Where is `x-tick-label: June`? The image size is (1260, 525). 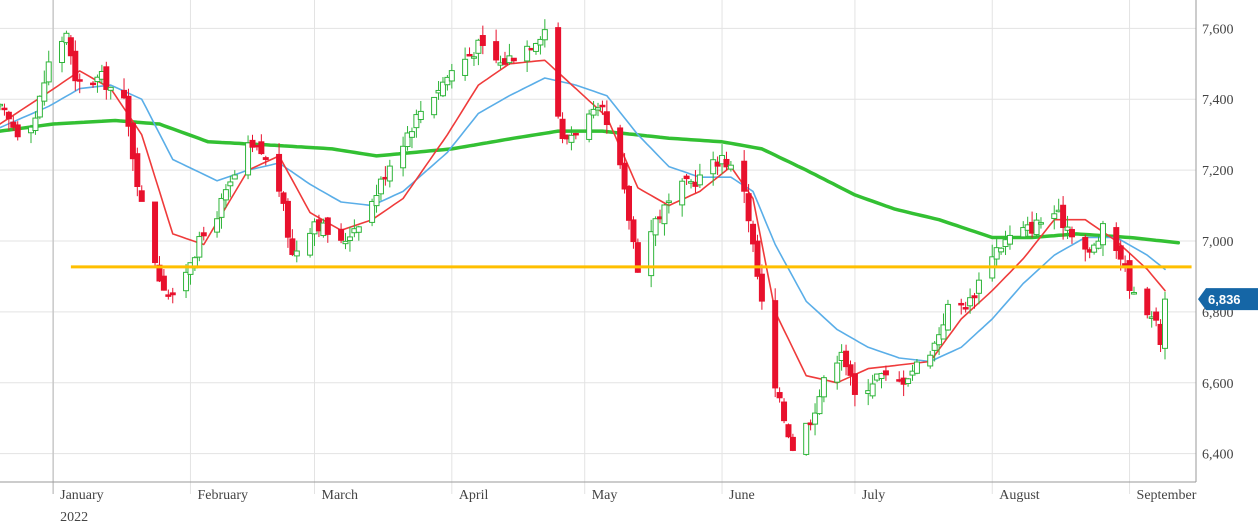
x-tick-label: June is located at coordinates (742, 495).